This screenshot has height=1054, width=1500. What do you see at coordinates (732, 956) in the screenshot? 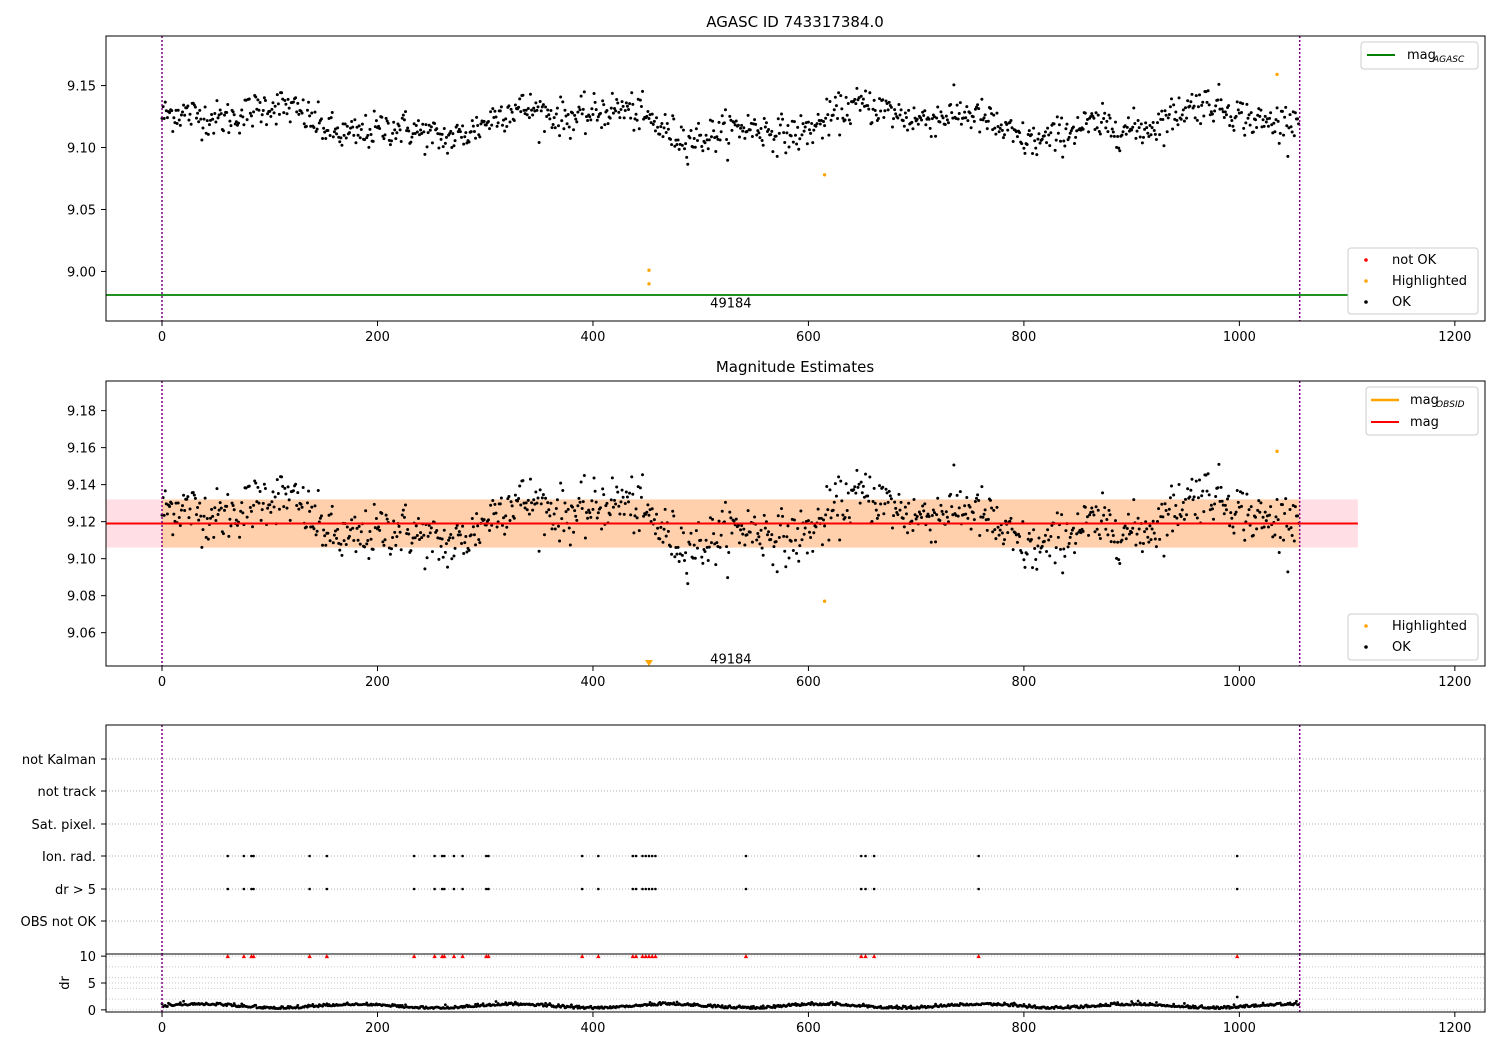
I see `panel4-dr-triangles` at bounding box center [732, 956].